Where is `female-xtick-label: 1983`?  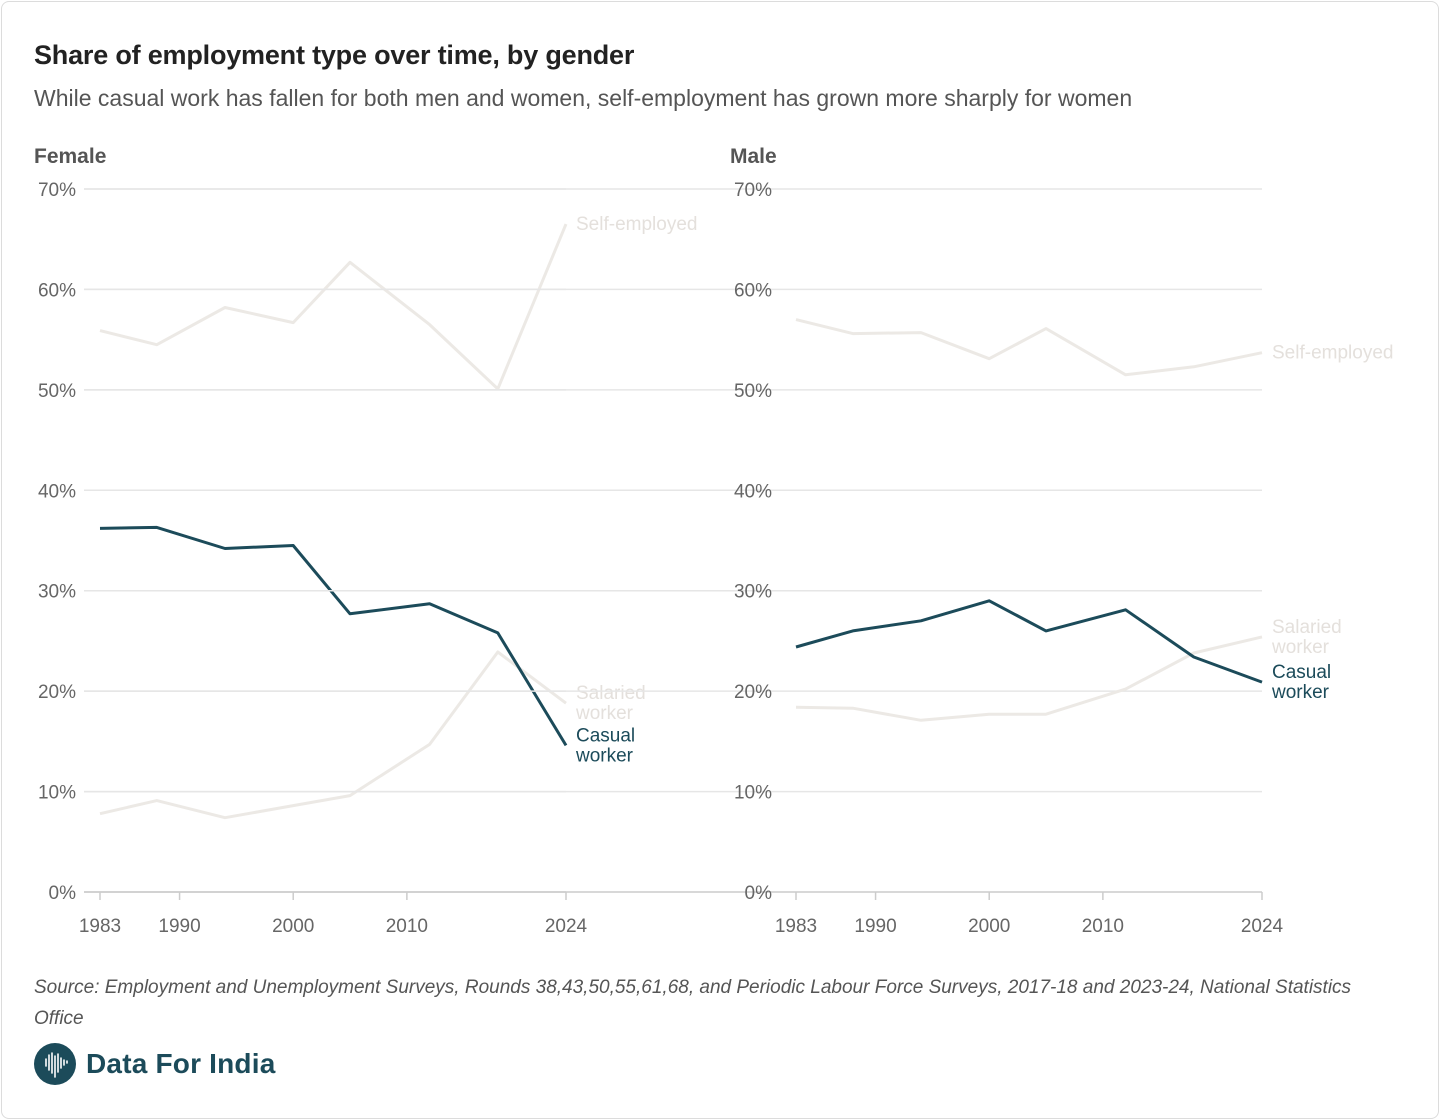 female-xtick-label: 1983 is located at coordinates (100, 926).